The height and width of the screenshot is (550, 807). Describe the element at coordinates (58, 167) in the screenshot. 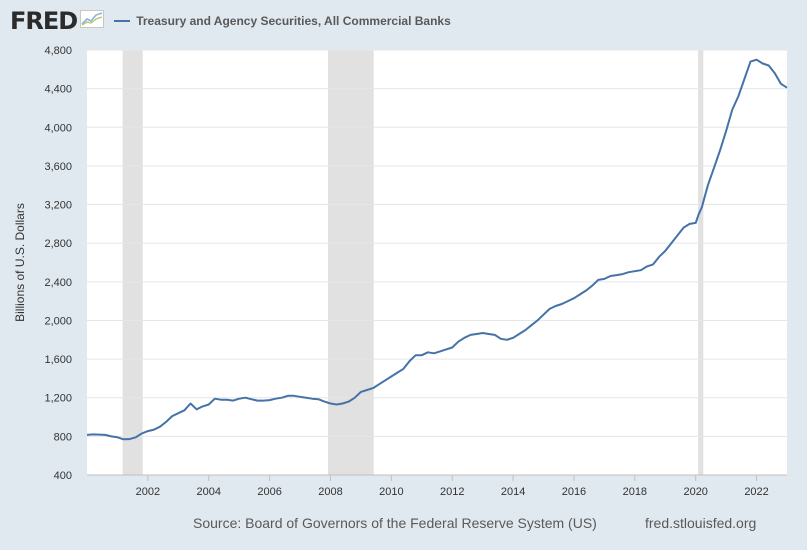

I see `y-tick-label: 3,600` at that location.